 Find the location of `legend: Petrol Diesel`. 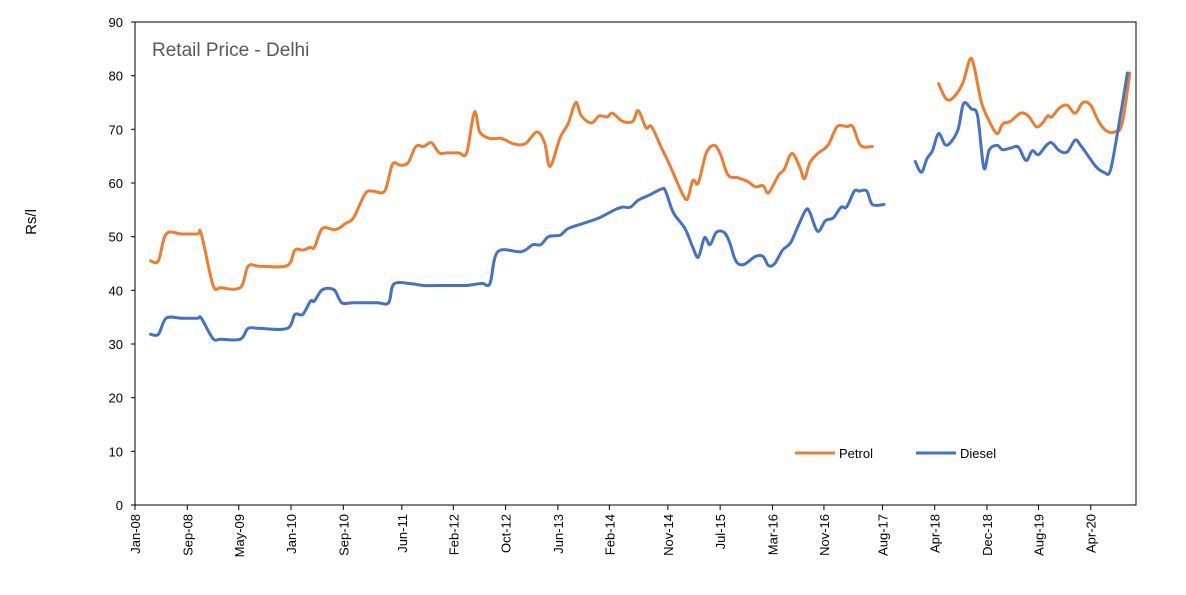

legend: Petrol Diesel is located at coordinates (895, 453).